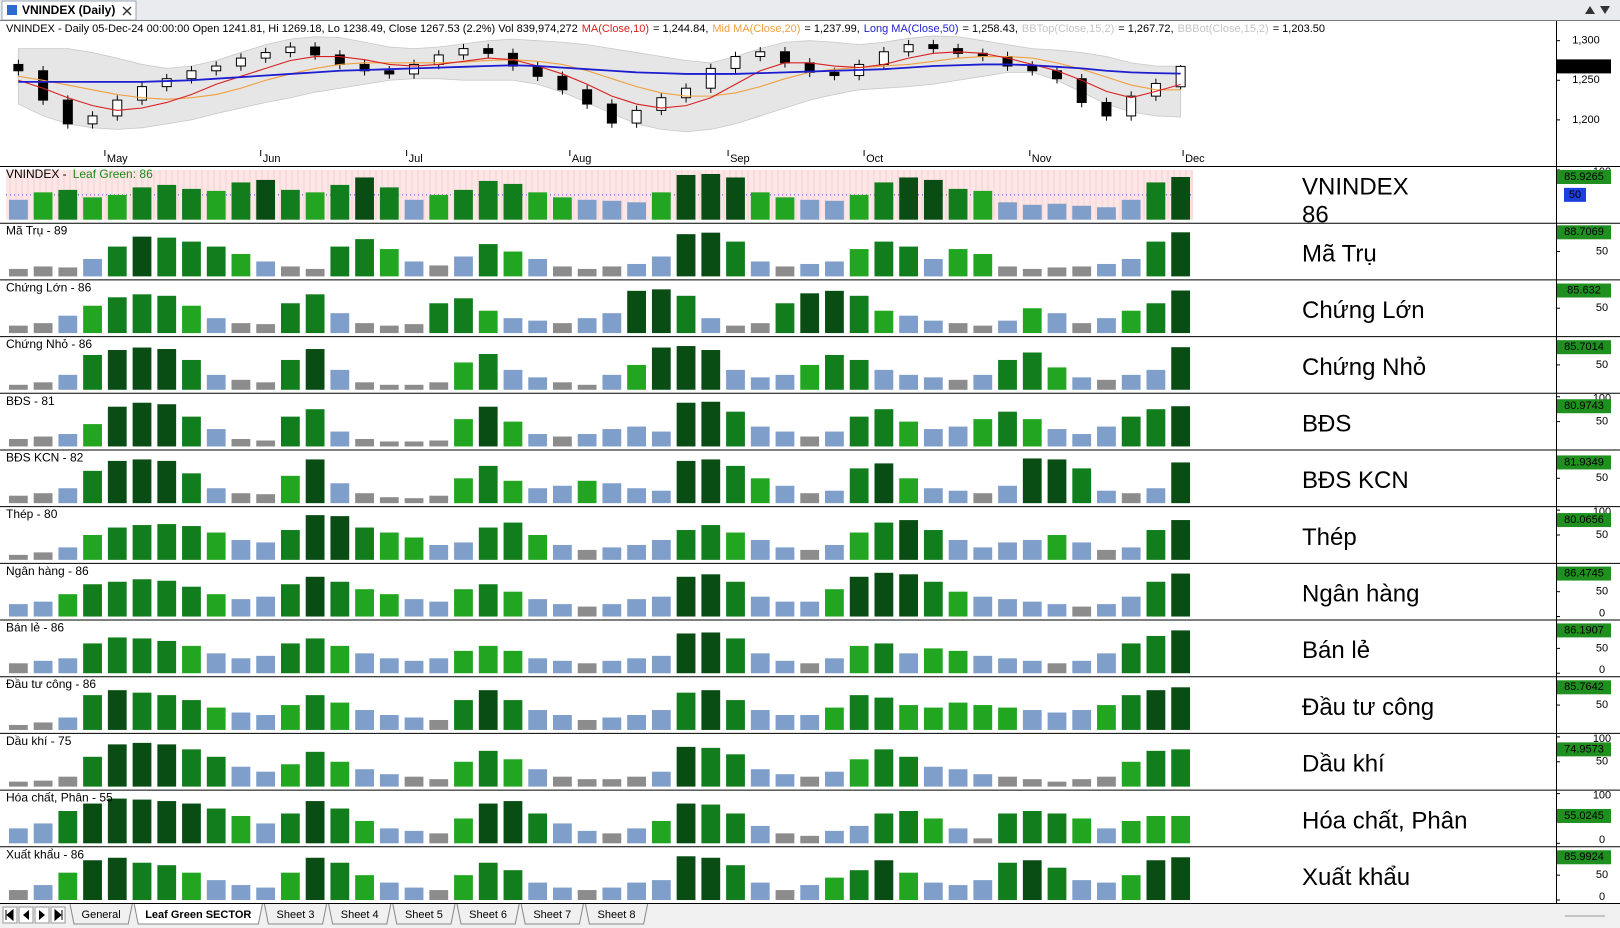 The height and width of the screenshot is (928, 1620). Describe the element at coordinates (127, 11) in the screenshot. I see `close-button` at that location.